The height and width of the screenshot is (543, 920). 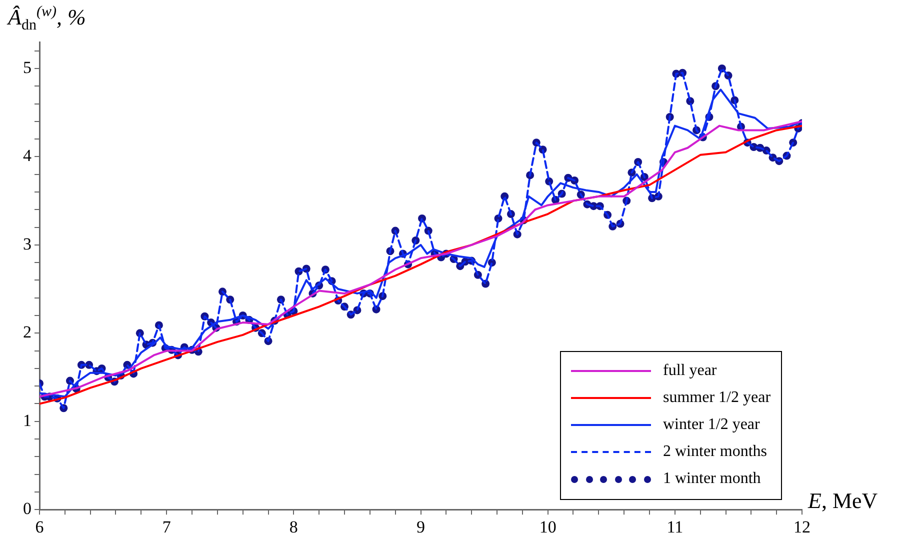 What do you see at coordinates (690, 371) in the screenshot?
I see `legend-label: full year` at bounding box center [690, 371].